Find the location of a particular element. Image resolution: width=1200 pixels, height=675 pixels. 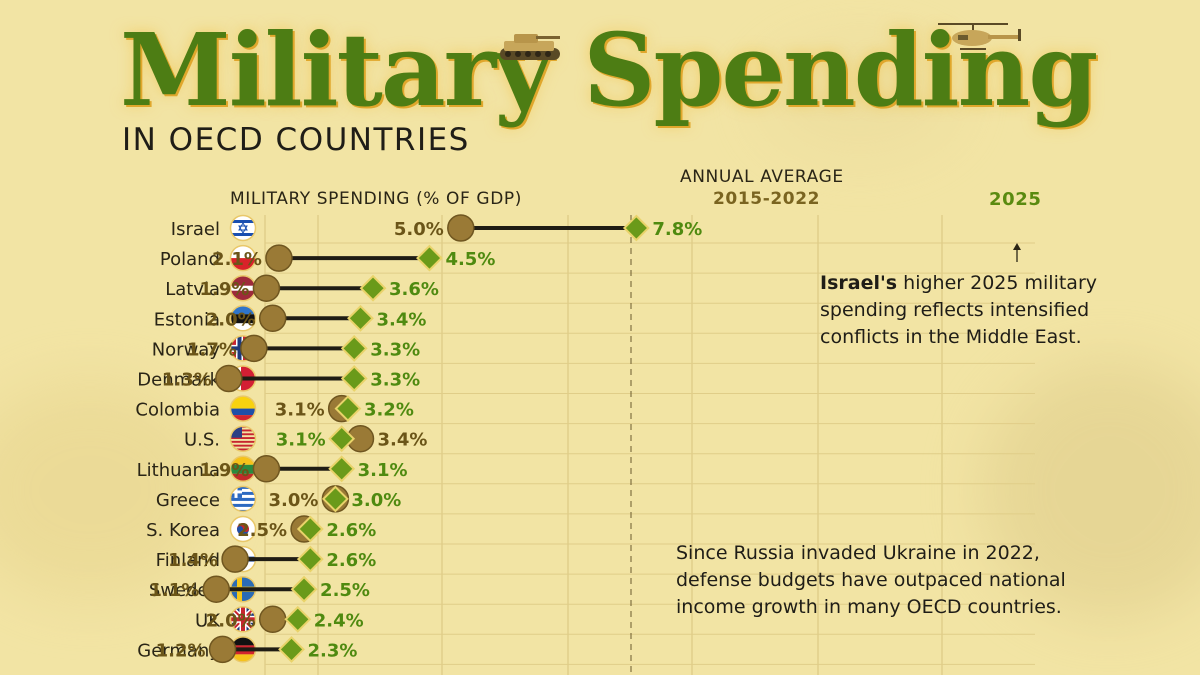

flag-israel-icon is located at coordinates (243, 228).